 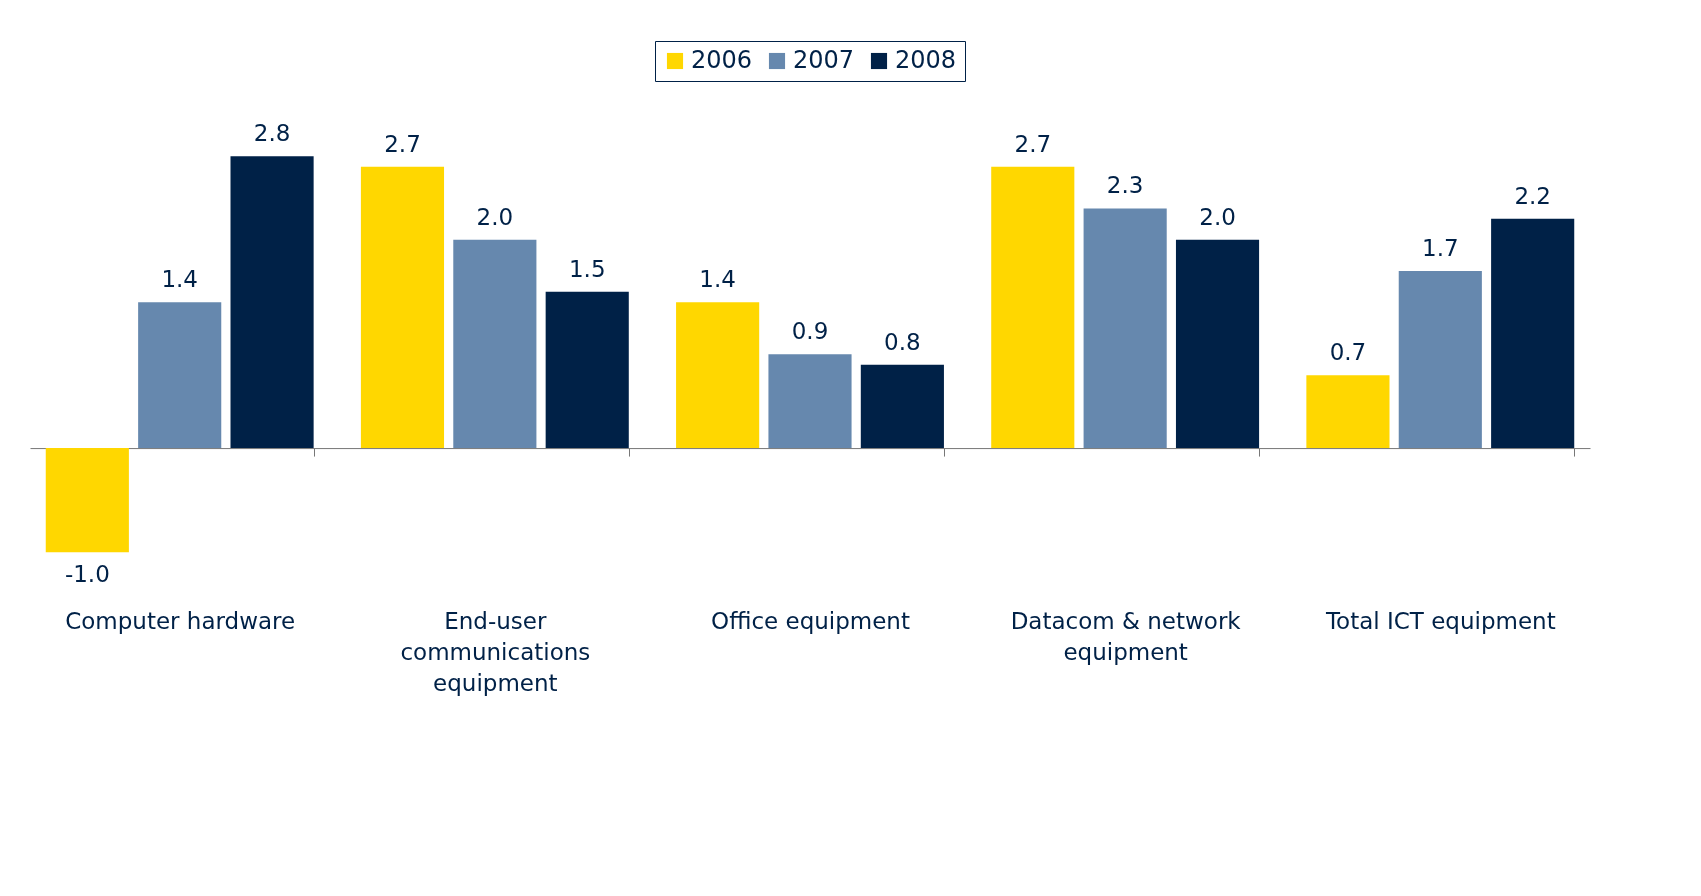 I want to click on data-label: 2.3, so click(x=1125, y=185).